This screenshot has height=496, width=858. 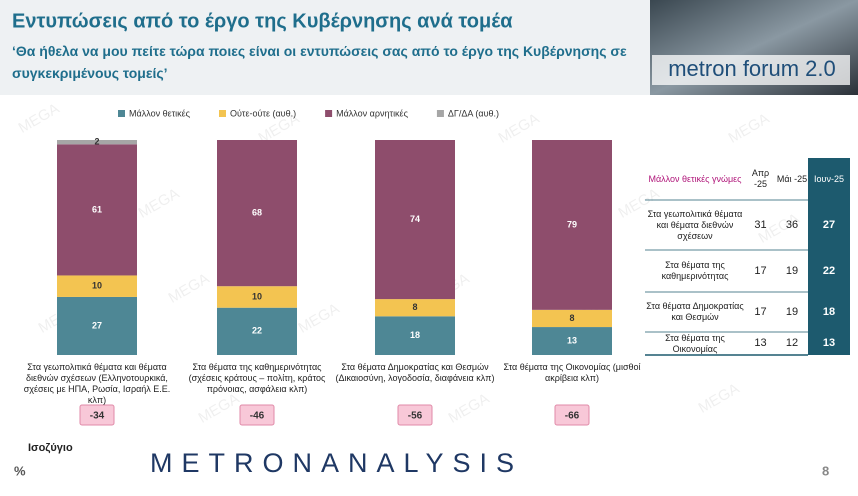 I want to click on balance-value: -66, so click(x=572, y=416).